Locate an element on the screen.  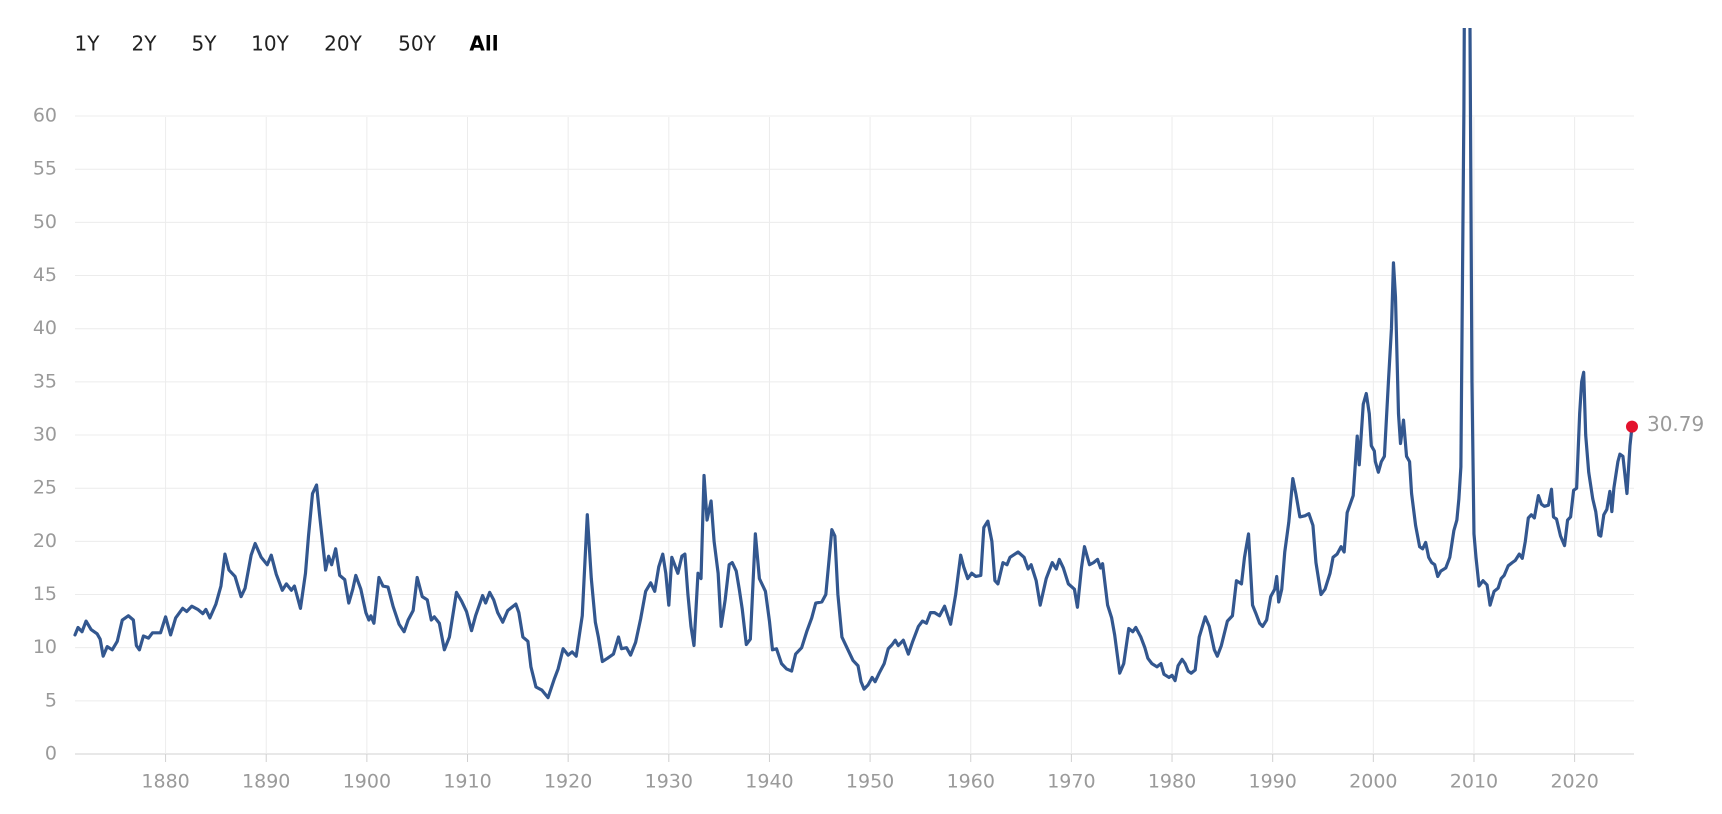
y-tick-label: 45 is located at coordinates (45, 275).